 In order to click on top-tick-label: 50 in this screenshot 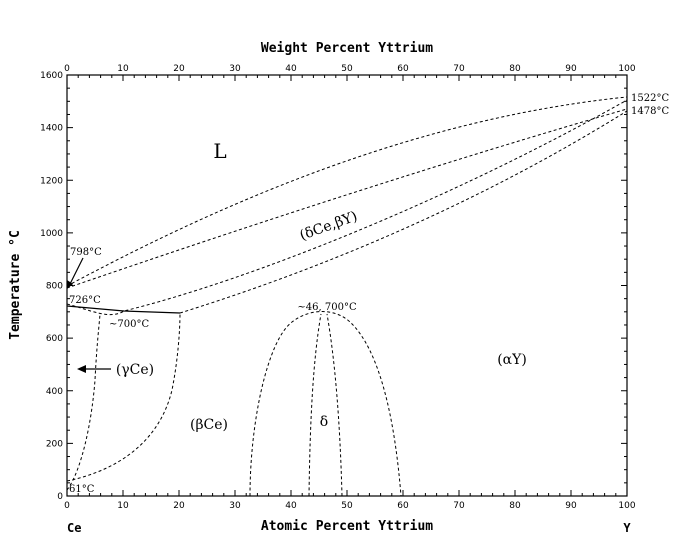, I will do `click(347, 69)`.